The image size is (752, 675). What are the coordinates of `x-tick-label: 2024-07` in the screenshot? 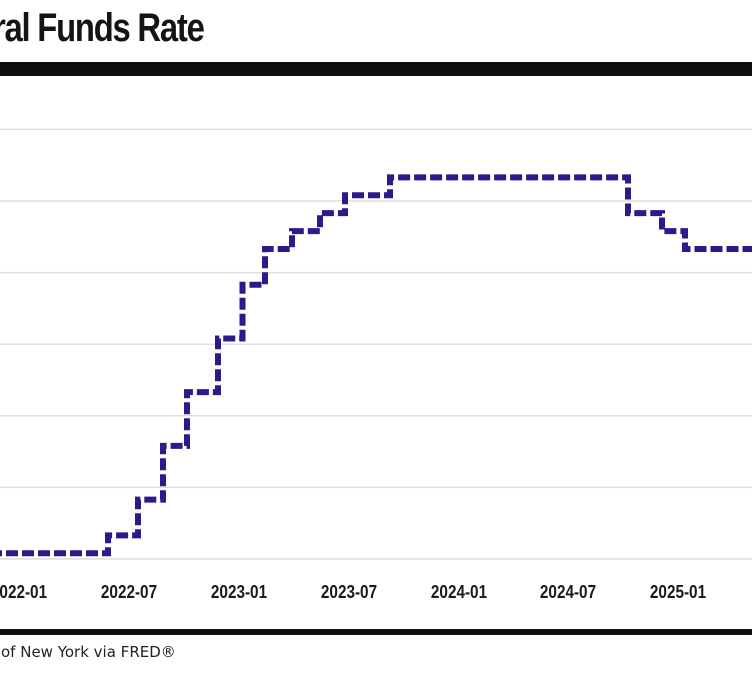 It's located at (568, 592).